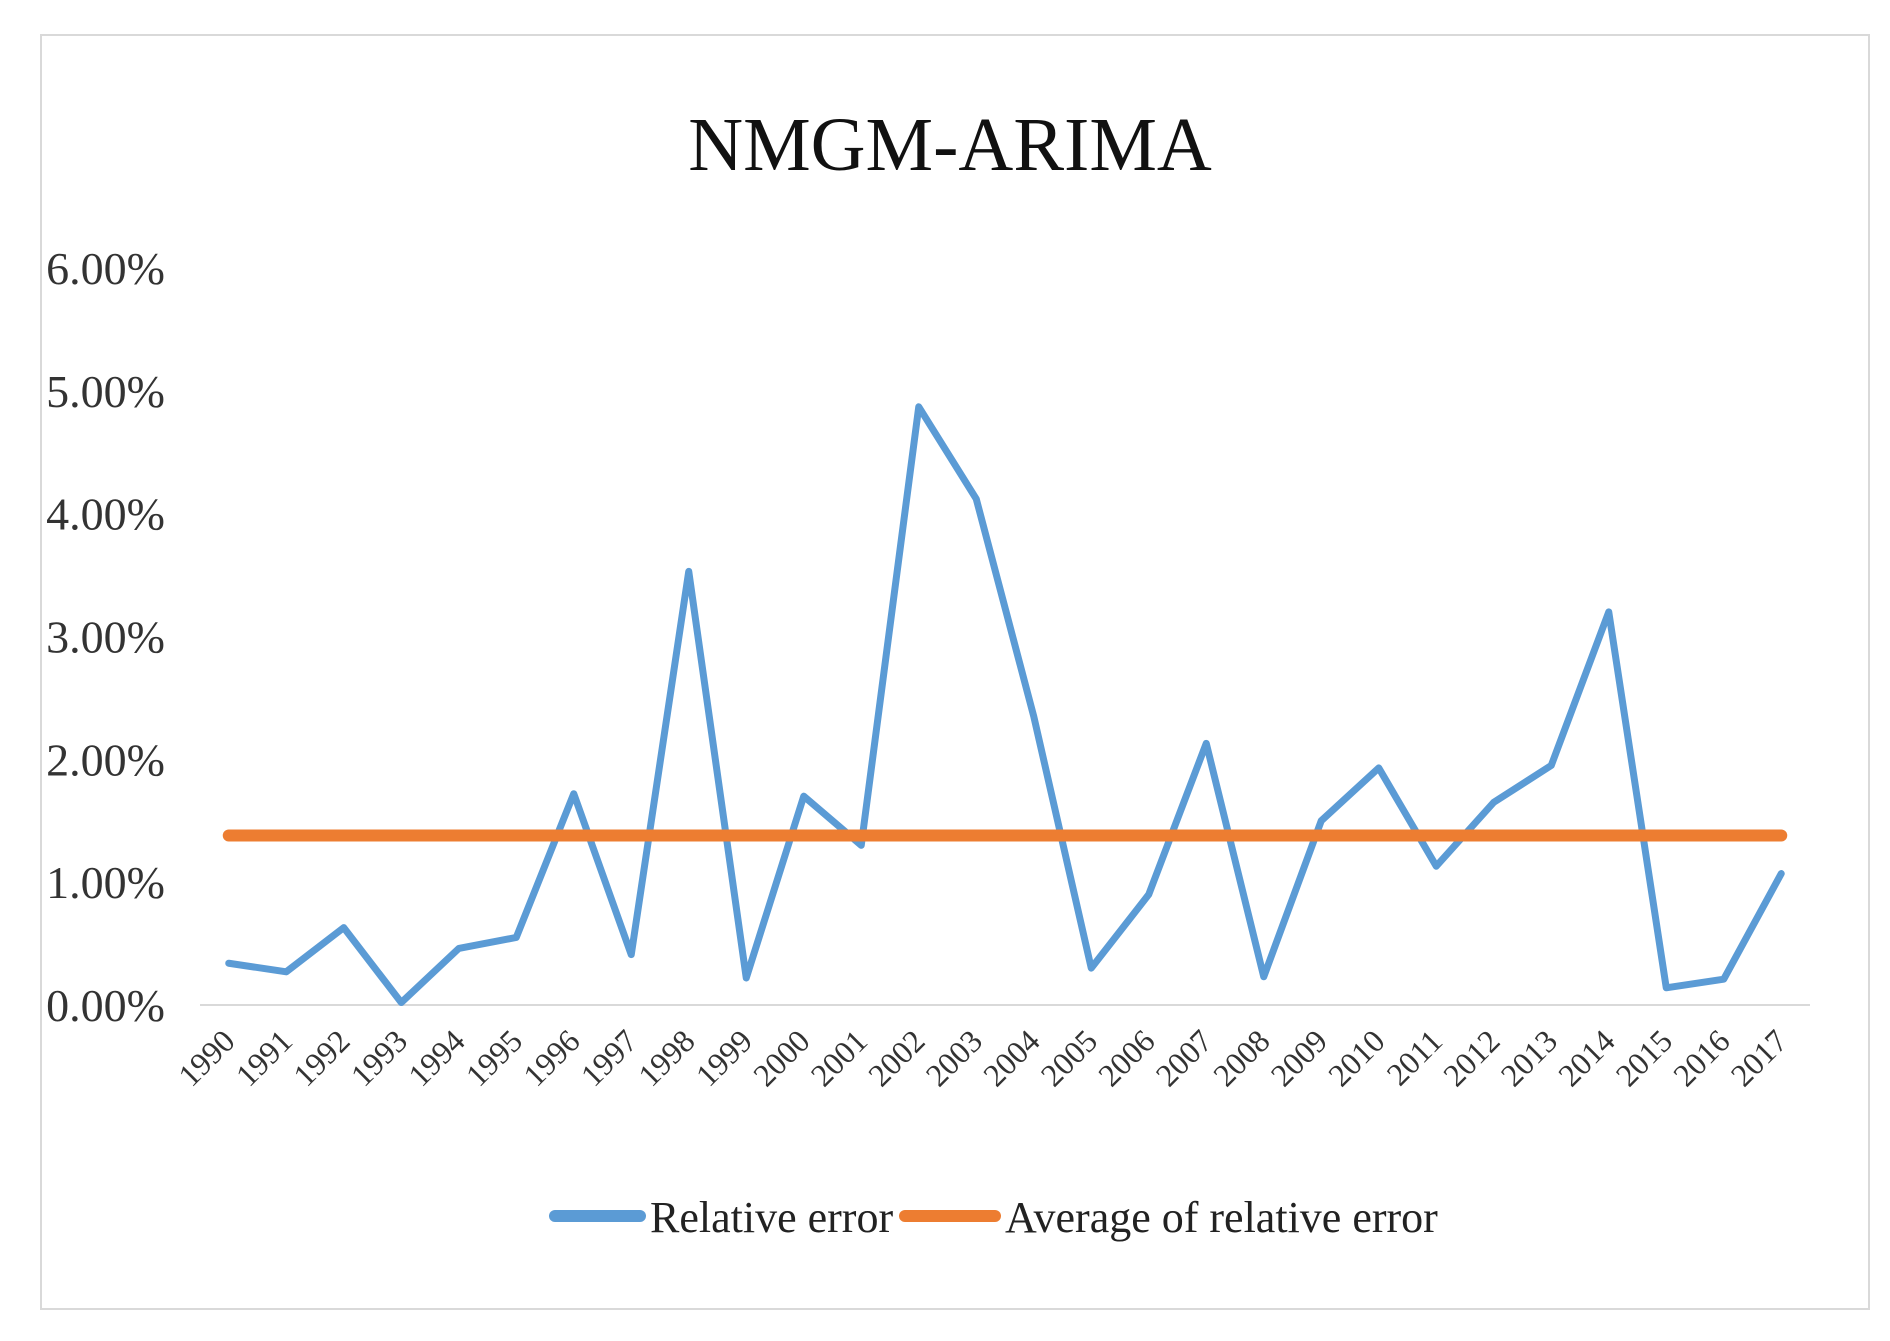 This screenshot has height=1341, width=1890. I want to click on y-tick-label: 3.00%, so click(105, 637).